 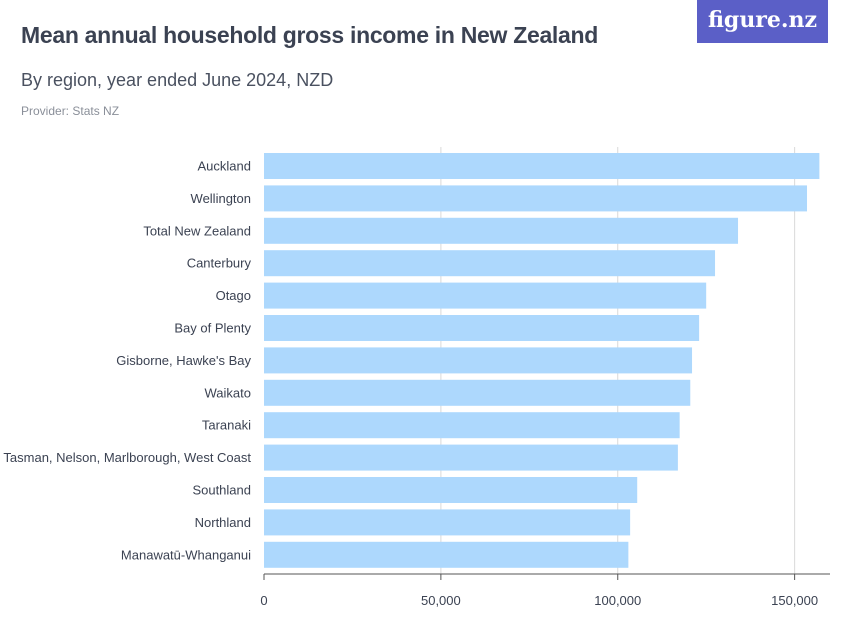 I want to click on category-label: Canterbury, so click(x=219, y=263).